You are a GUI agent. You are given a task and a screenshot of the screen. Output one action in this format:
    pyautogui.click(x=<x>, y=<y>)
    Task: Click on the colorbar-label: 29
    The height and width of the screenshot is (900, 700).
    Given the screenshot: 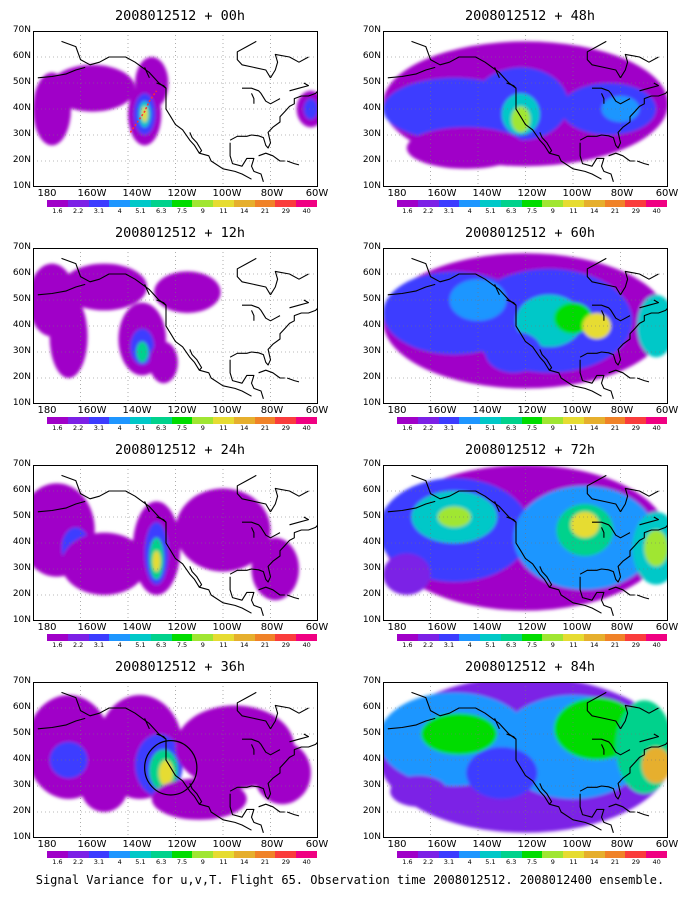 What is the action you would take?
    pyautogui.click(x=635, y=645)
    